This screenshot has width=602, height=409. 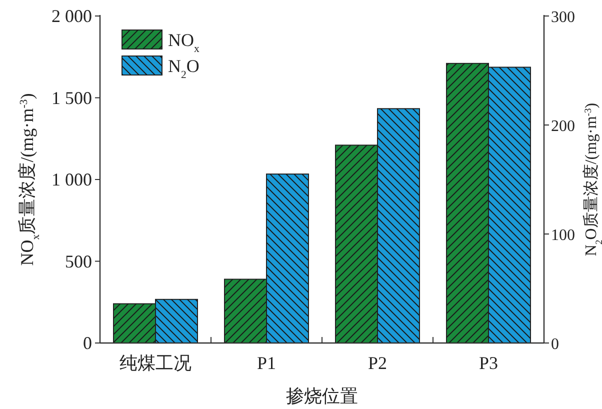 I want to click on x-tick-label: P1, so click(x=266, y=363).